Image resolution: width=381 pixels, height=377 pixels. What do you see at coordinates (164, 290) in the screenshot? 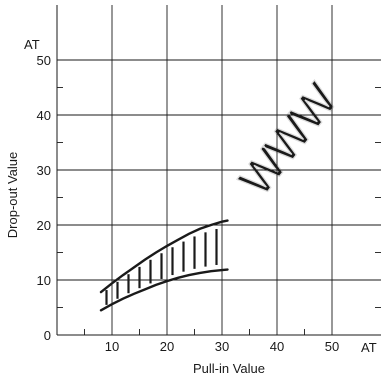
I see `lower-limit-curve` at bounding box center [164, 290].